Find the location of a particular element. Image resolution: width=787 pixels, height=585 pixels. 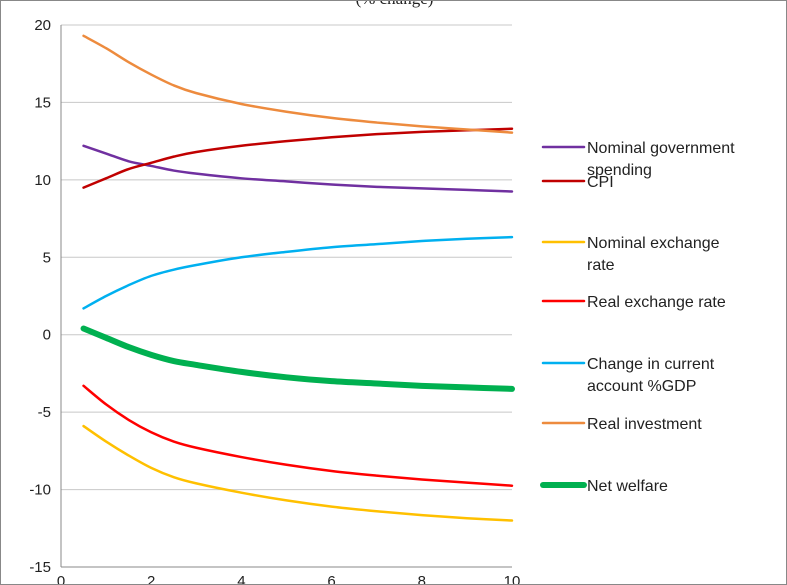

series-line-net-welfare is located at coordinates (297, 358).